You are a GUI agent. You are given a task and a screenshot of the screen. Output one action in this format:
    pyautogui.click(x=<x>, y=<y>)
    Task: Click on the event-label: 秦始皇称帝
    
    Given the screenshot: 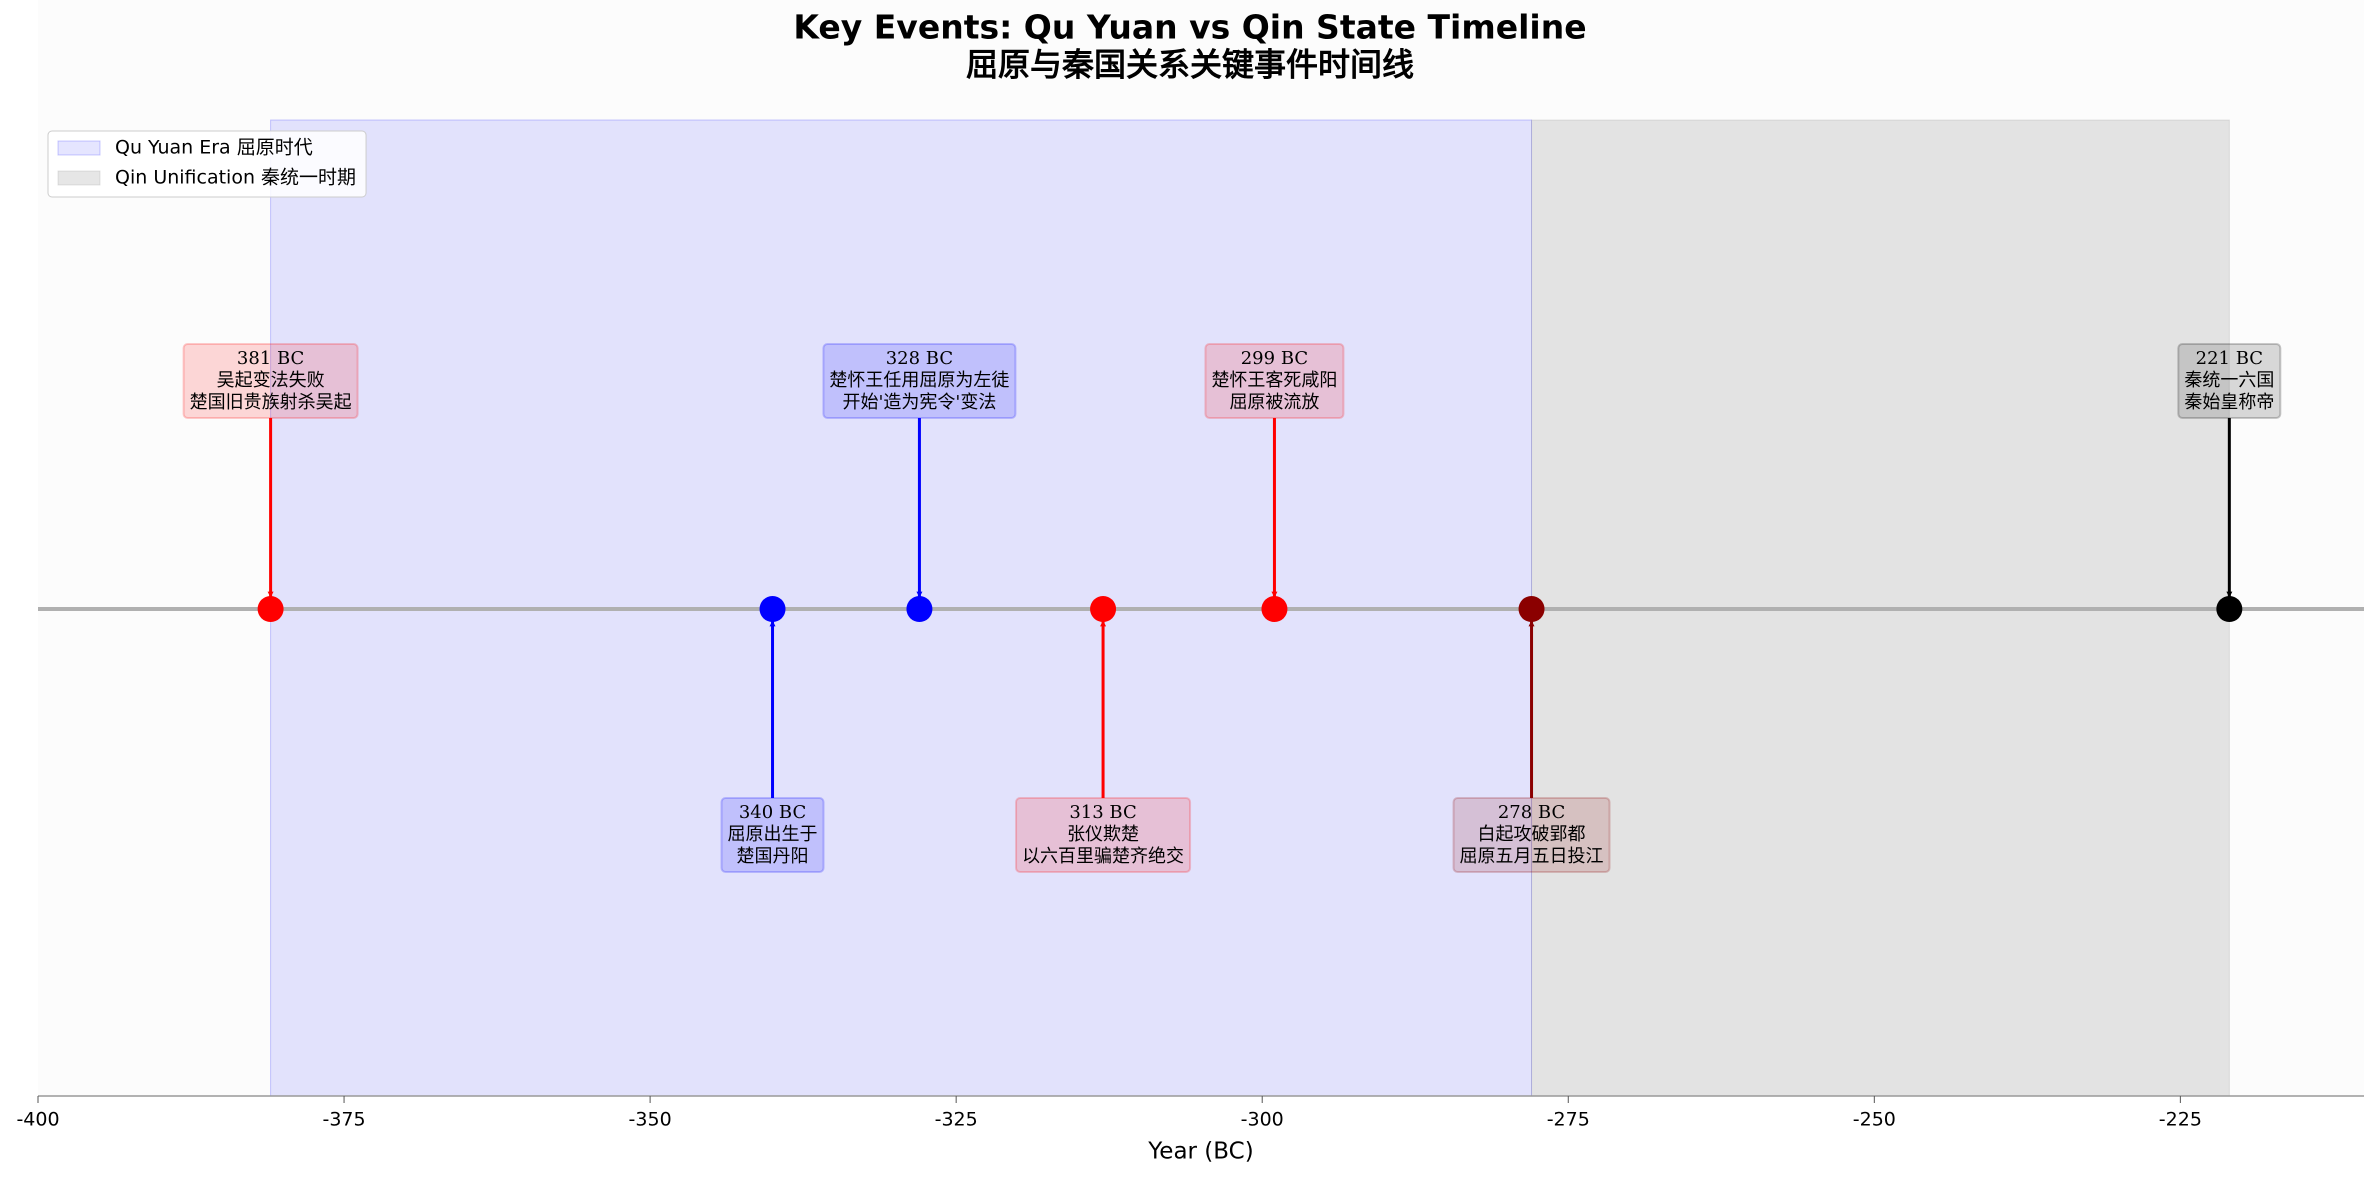 What is the action you would take?
    pyautogui.click(x=2229, y=402)
    